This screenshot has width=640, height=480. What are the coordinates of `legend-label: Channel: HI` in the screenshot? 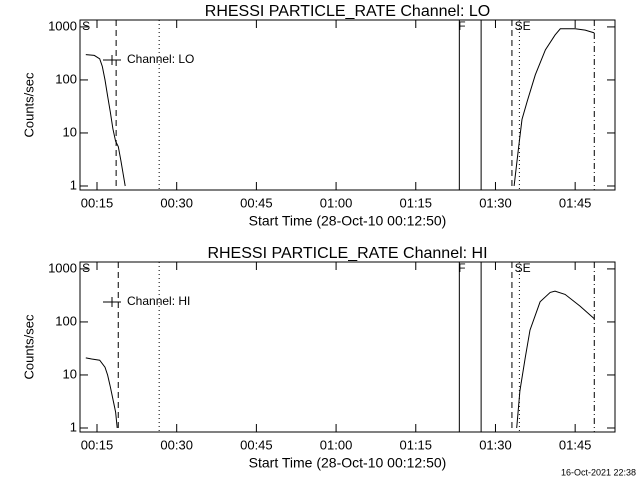 It's located at (158, 301).